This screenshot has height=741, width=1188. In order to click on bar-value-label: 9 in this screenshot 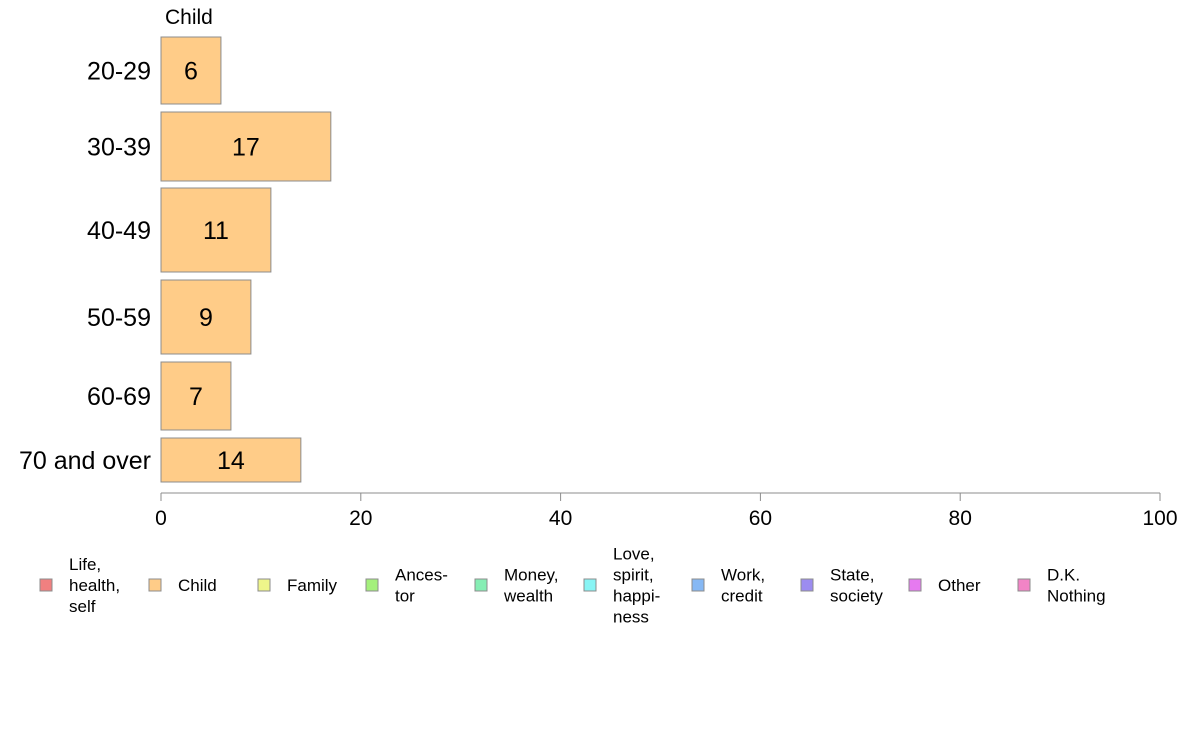, I will do `click(206, 318)`.